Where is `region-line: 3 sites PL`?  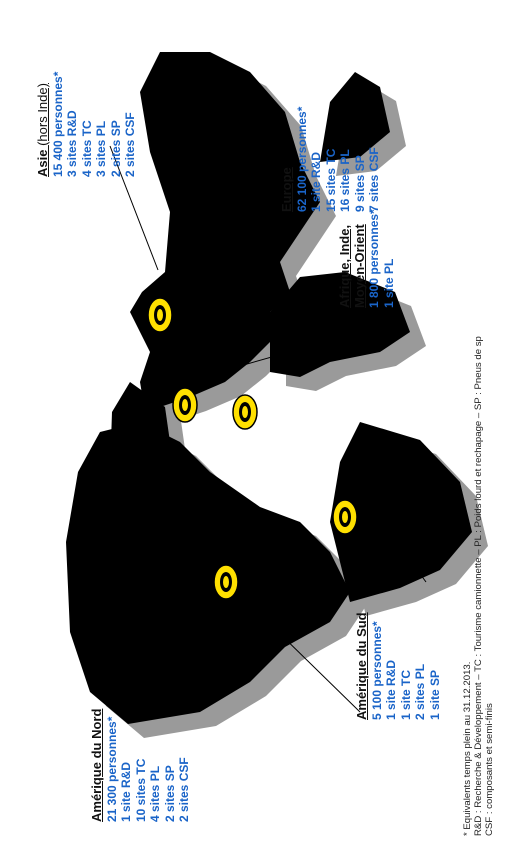
region-line: 3 sites PL is located at coordinates (101, 148).